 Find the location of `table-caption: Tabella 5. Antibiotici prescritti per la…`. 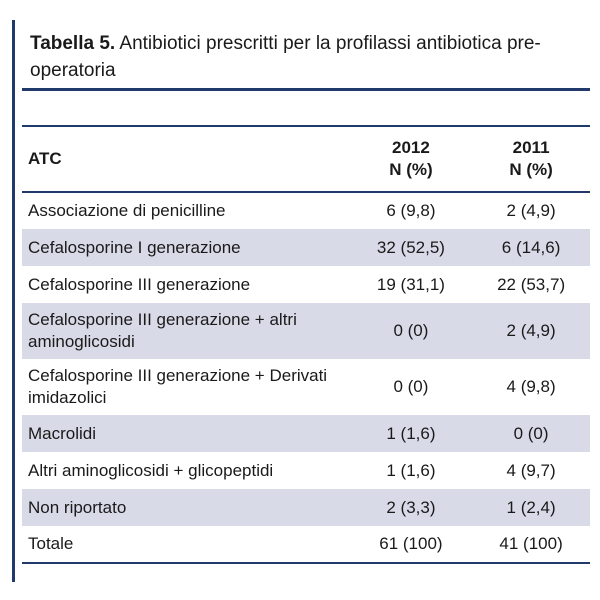

table-caption: Tabella 5. Antibiotici prescritti per la… is located at coordinates (307, 57).